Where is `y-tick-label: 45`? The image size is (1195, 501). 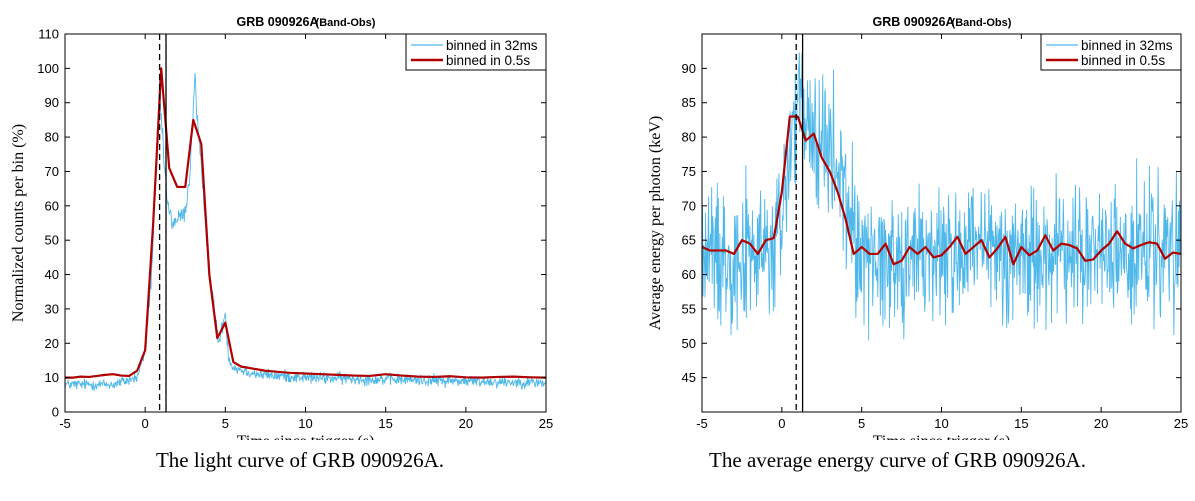 y-tick-label: 45 is located at coordinates (689, 377).